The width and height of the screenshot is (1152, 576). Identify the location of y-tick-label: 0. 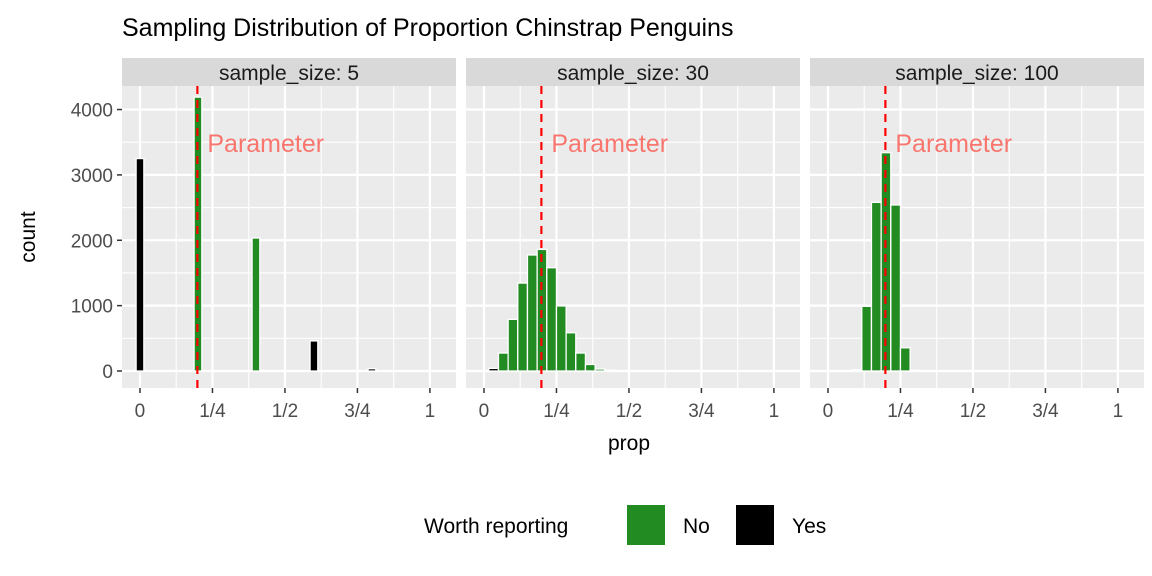
(107, 372).